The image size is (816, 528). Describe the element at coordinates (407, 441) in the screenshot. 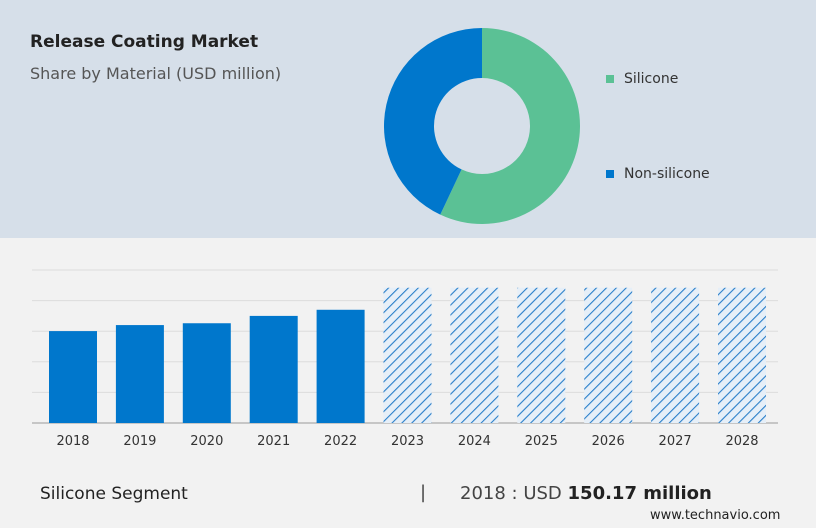

I see `x-tick-label: 2023` at that location.